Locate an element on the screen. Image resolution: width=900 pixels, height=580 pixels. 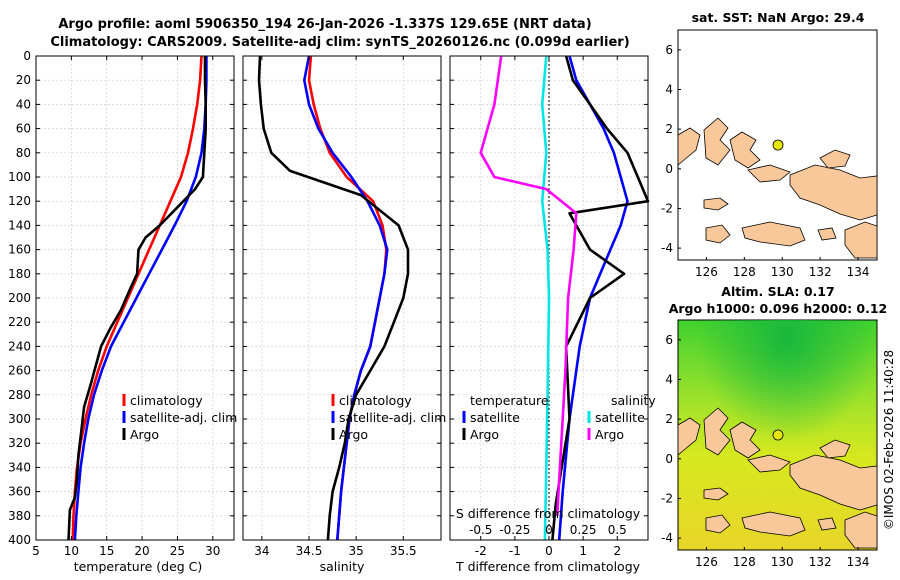
map-y-tick-label: 2 is located at coordinates (669, 419).